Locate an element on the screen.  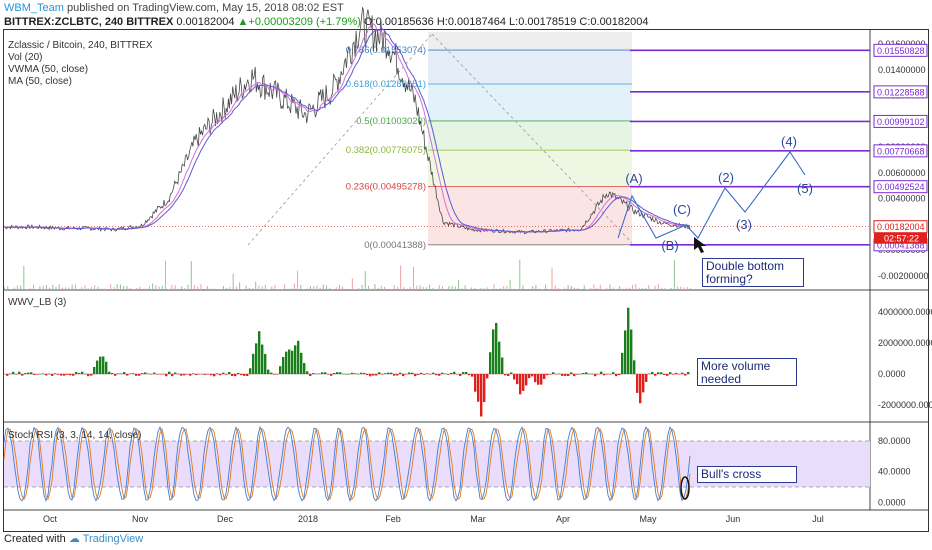
footer-brand: TradingView is located at coordinates (113, 539).